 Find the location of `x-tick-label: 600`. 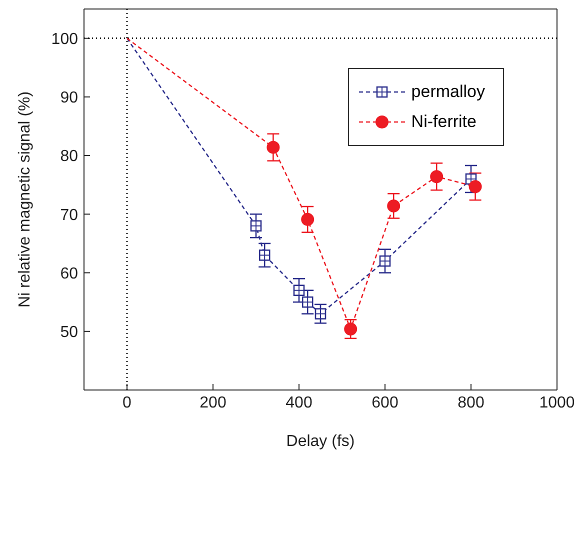

x-tick-label: 600 is located at coordinates (385, 403).